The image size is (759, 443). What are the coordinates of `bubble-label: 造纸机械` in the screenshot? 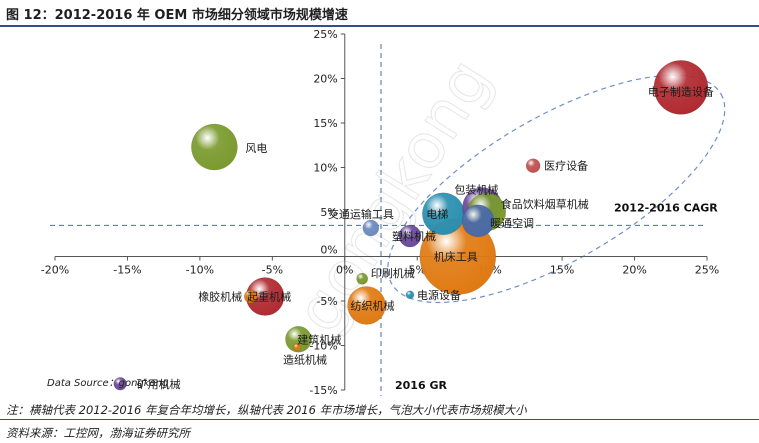 It's located at (305, 359).